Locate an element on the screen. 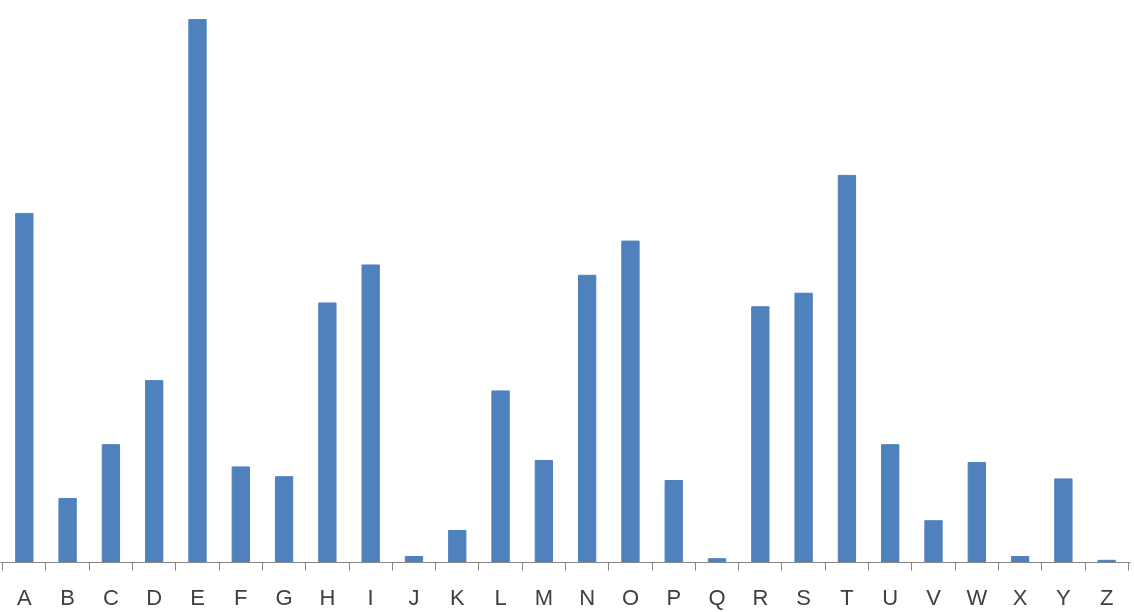 Image resolution: width=1134 pixels, height=612 pixels. x-tick-label: K is located at coordinates (457, 597).